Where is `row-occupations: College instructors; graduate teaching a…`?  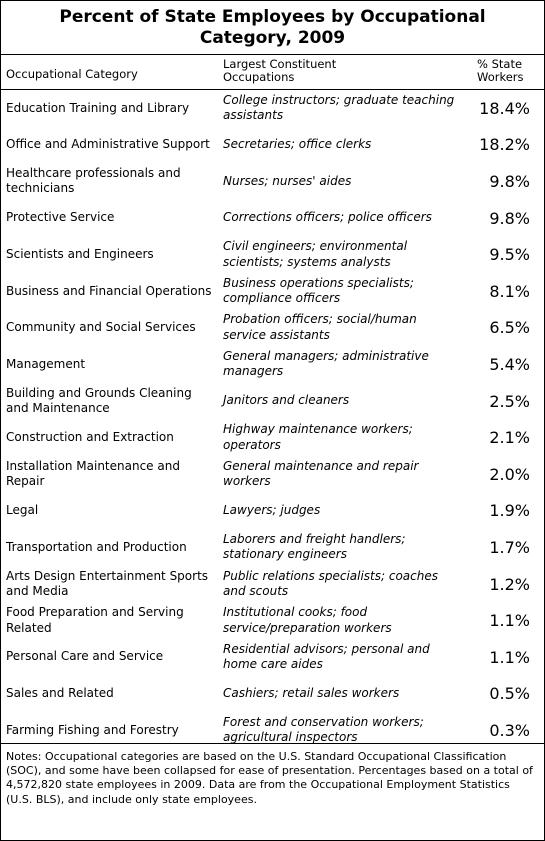 row-occupations: College instructors; graduate teaching a… is located at coordinates (340, 108).